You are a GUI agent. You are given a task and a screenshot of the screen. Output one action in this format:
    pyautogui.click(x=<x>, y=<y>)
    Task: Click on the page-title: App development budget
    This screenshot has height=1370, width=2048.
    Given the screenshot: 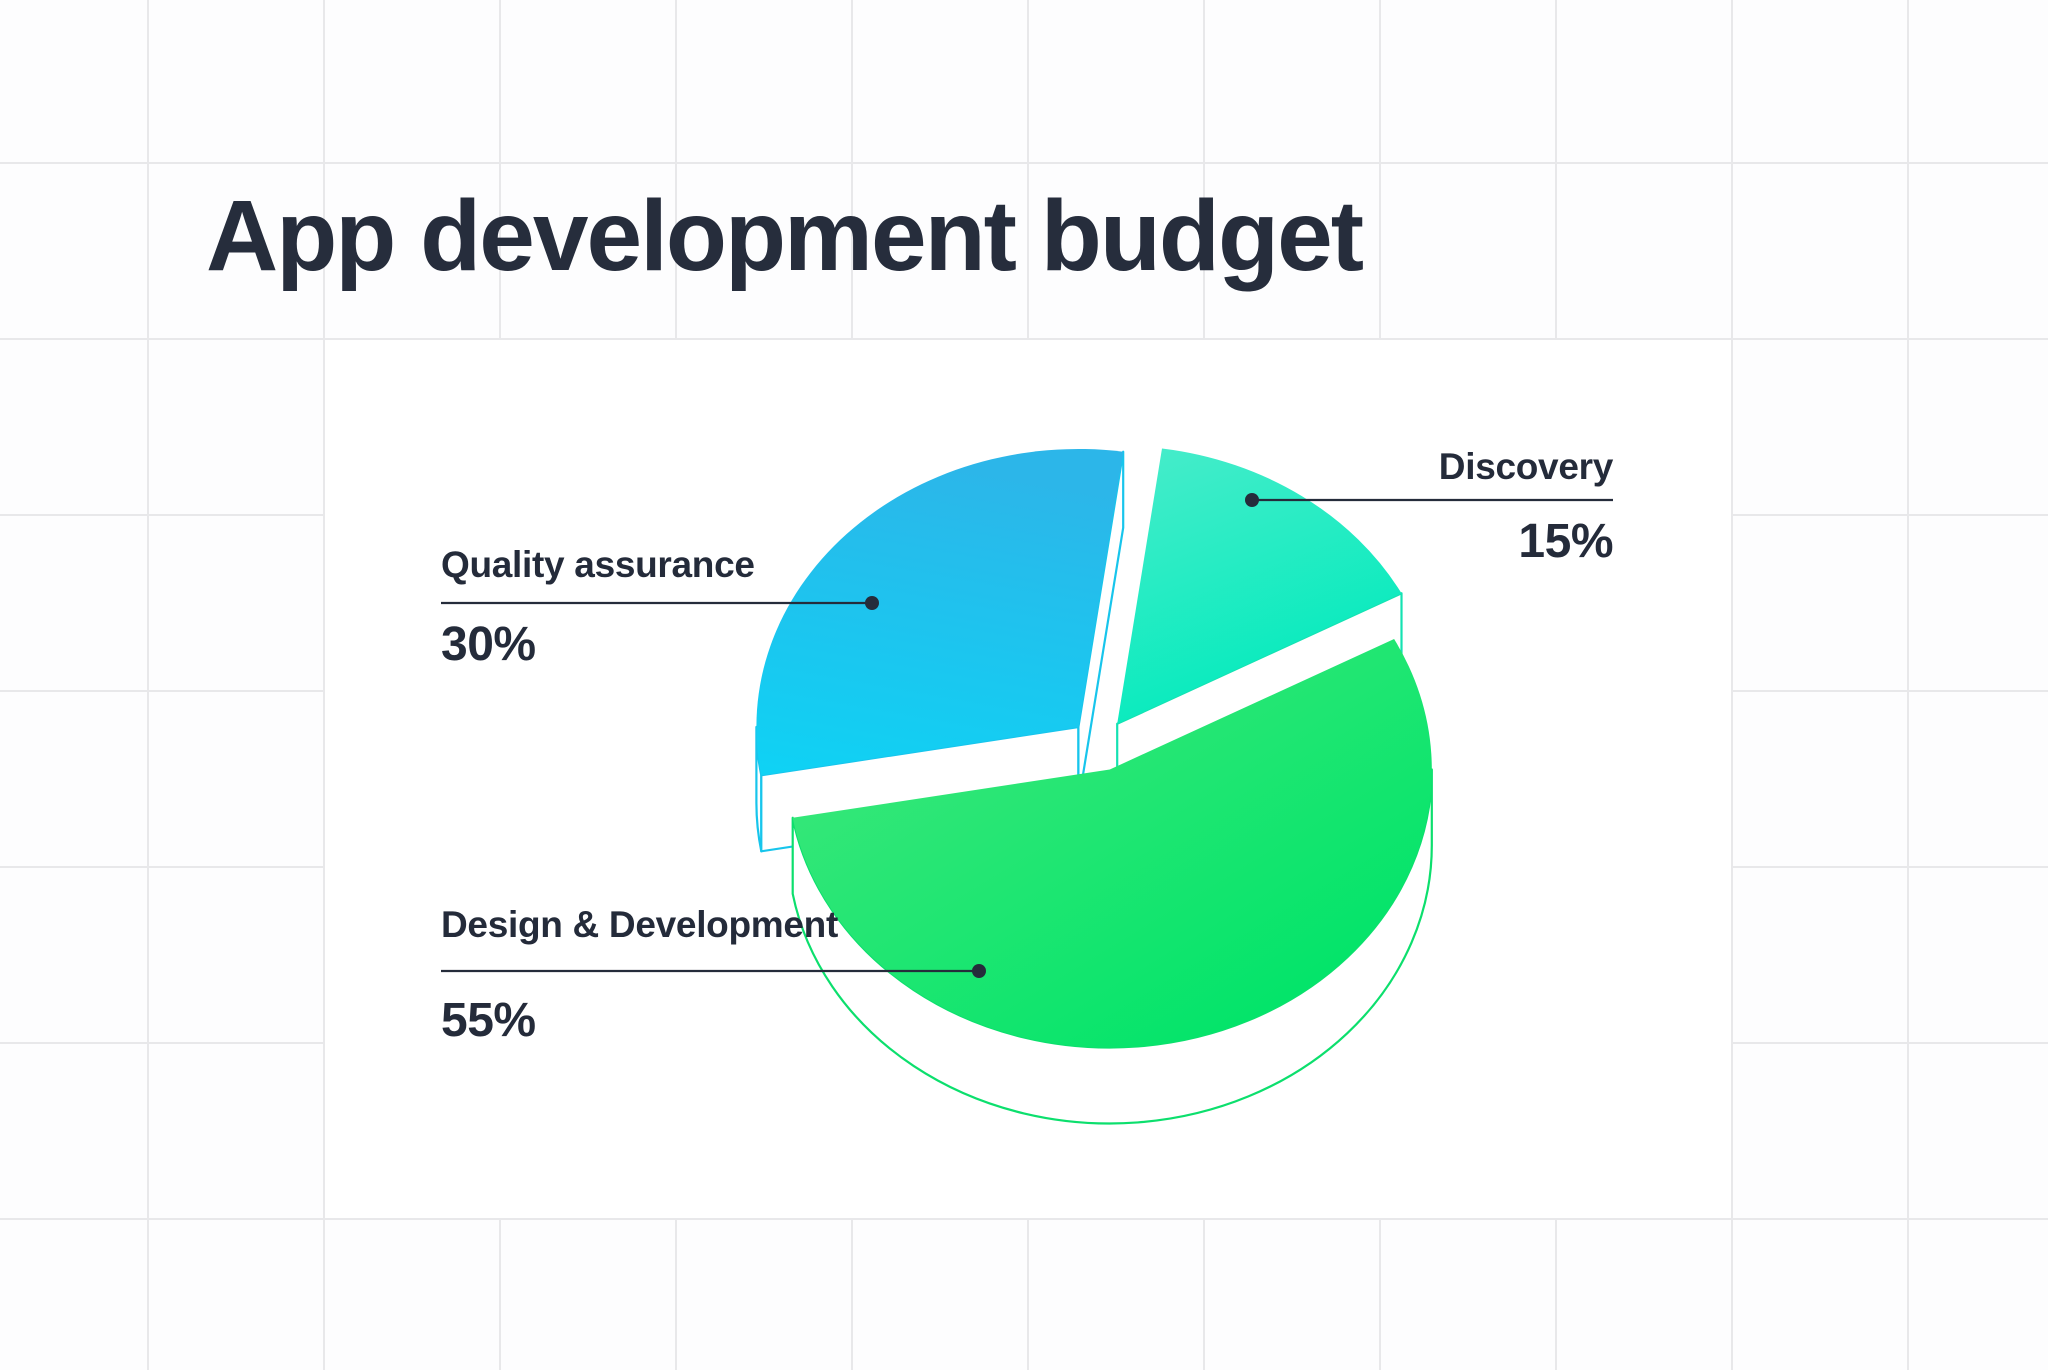 What is the action you would take?
    pyautogui.click(x=785, y=236)
    